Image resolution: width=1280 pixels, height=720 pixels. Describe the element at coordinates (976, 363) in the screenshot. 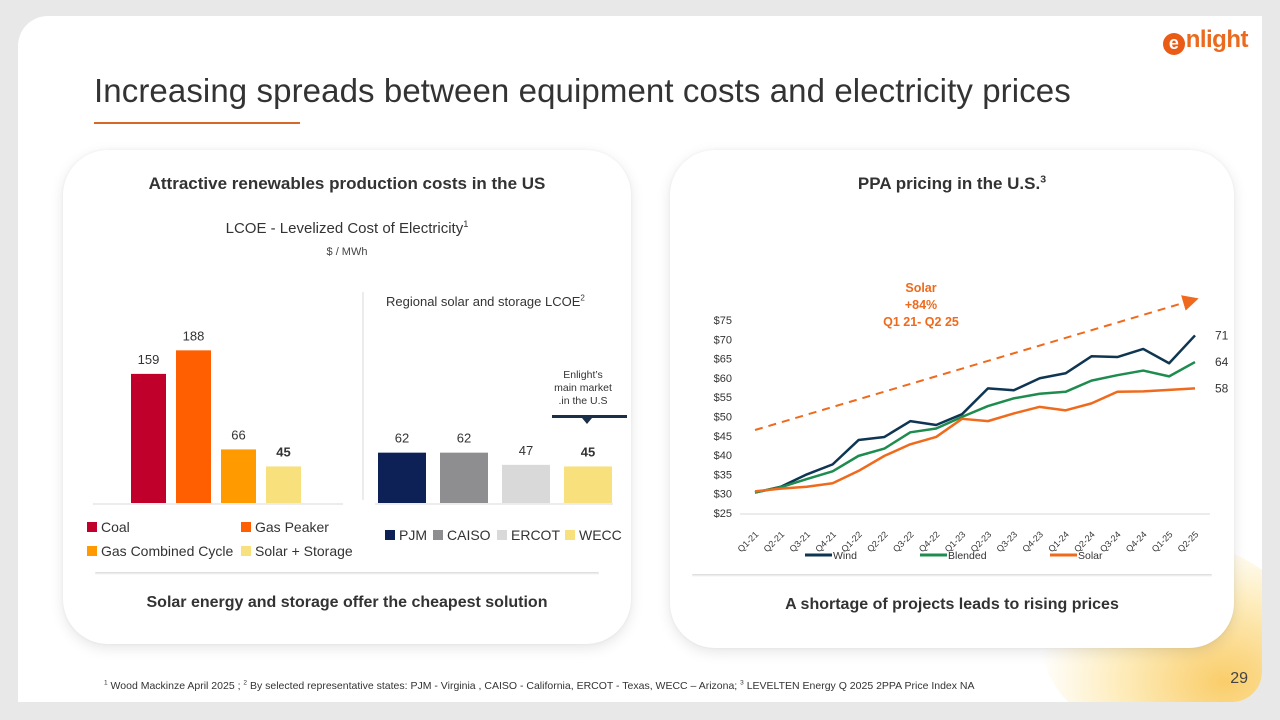

I see `trend-arrow` at that location.